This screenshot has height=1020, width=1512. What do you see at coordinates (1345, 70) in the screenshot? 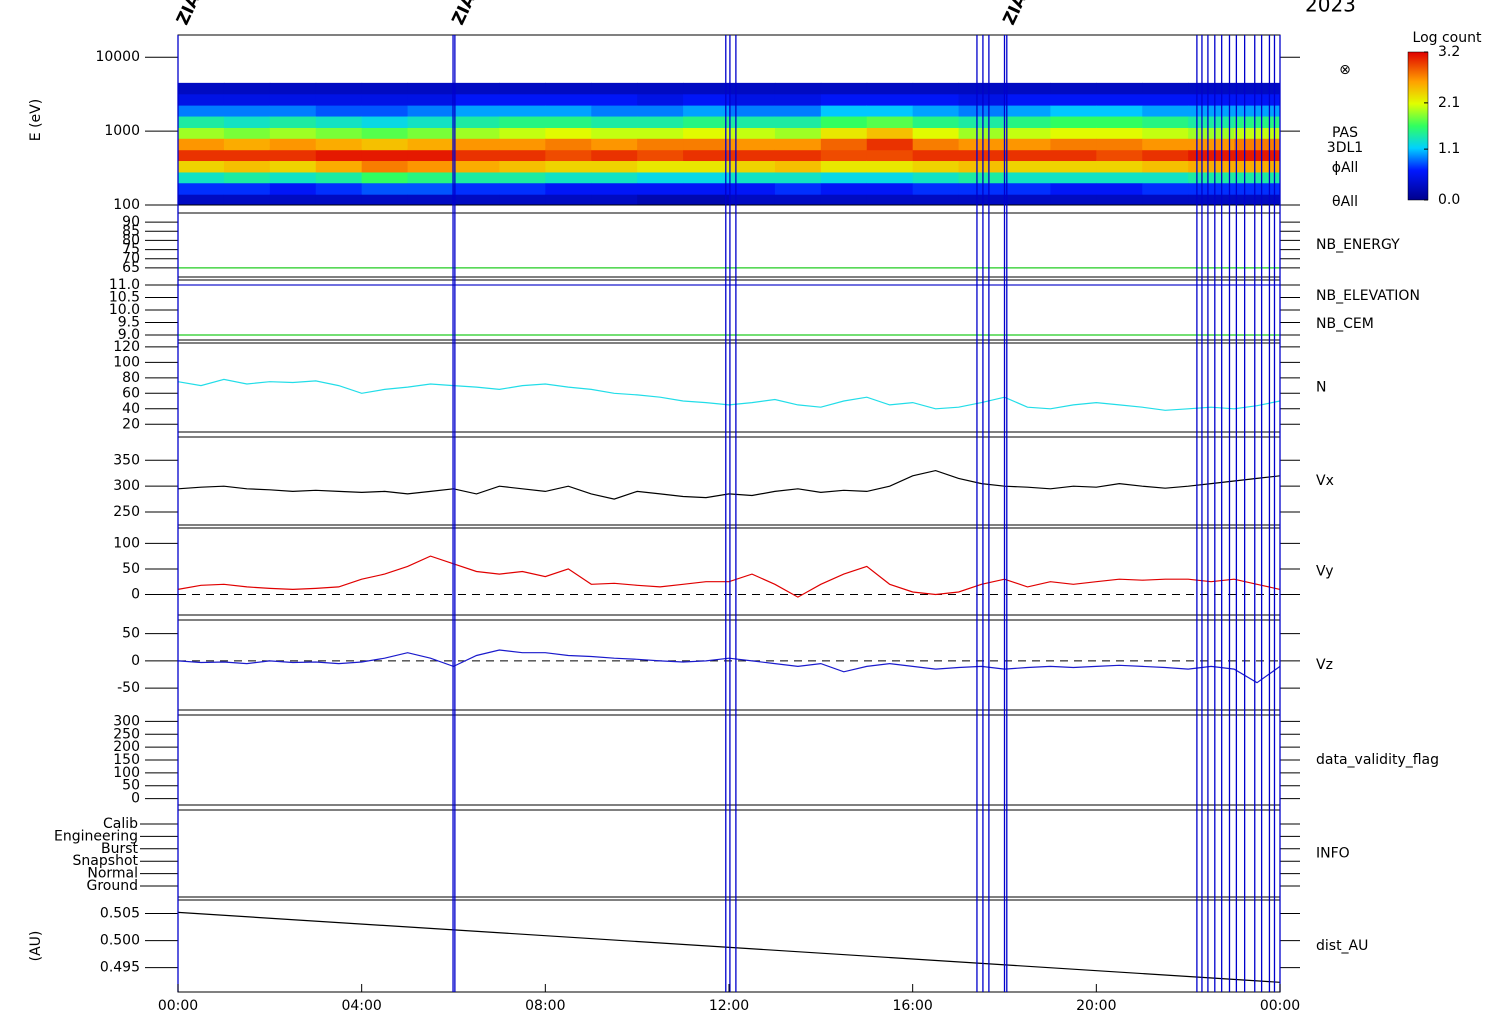
I see `side-label: ⊗` at bounding box center [1345, 70].